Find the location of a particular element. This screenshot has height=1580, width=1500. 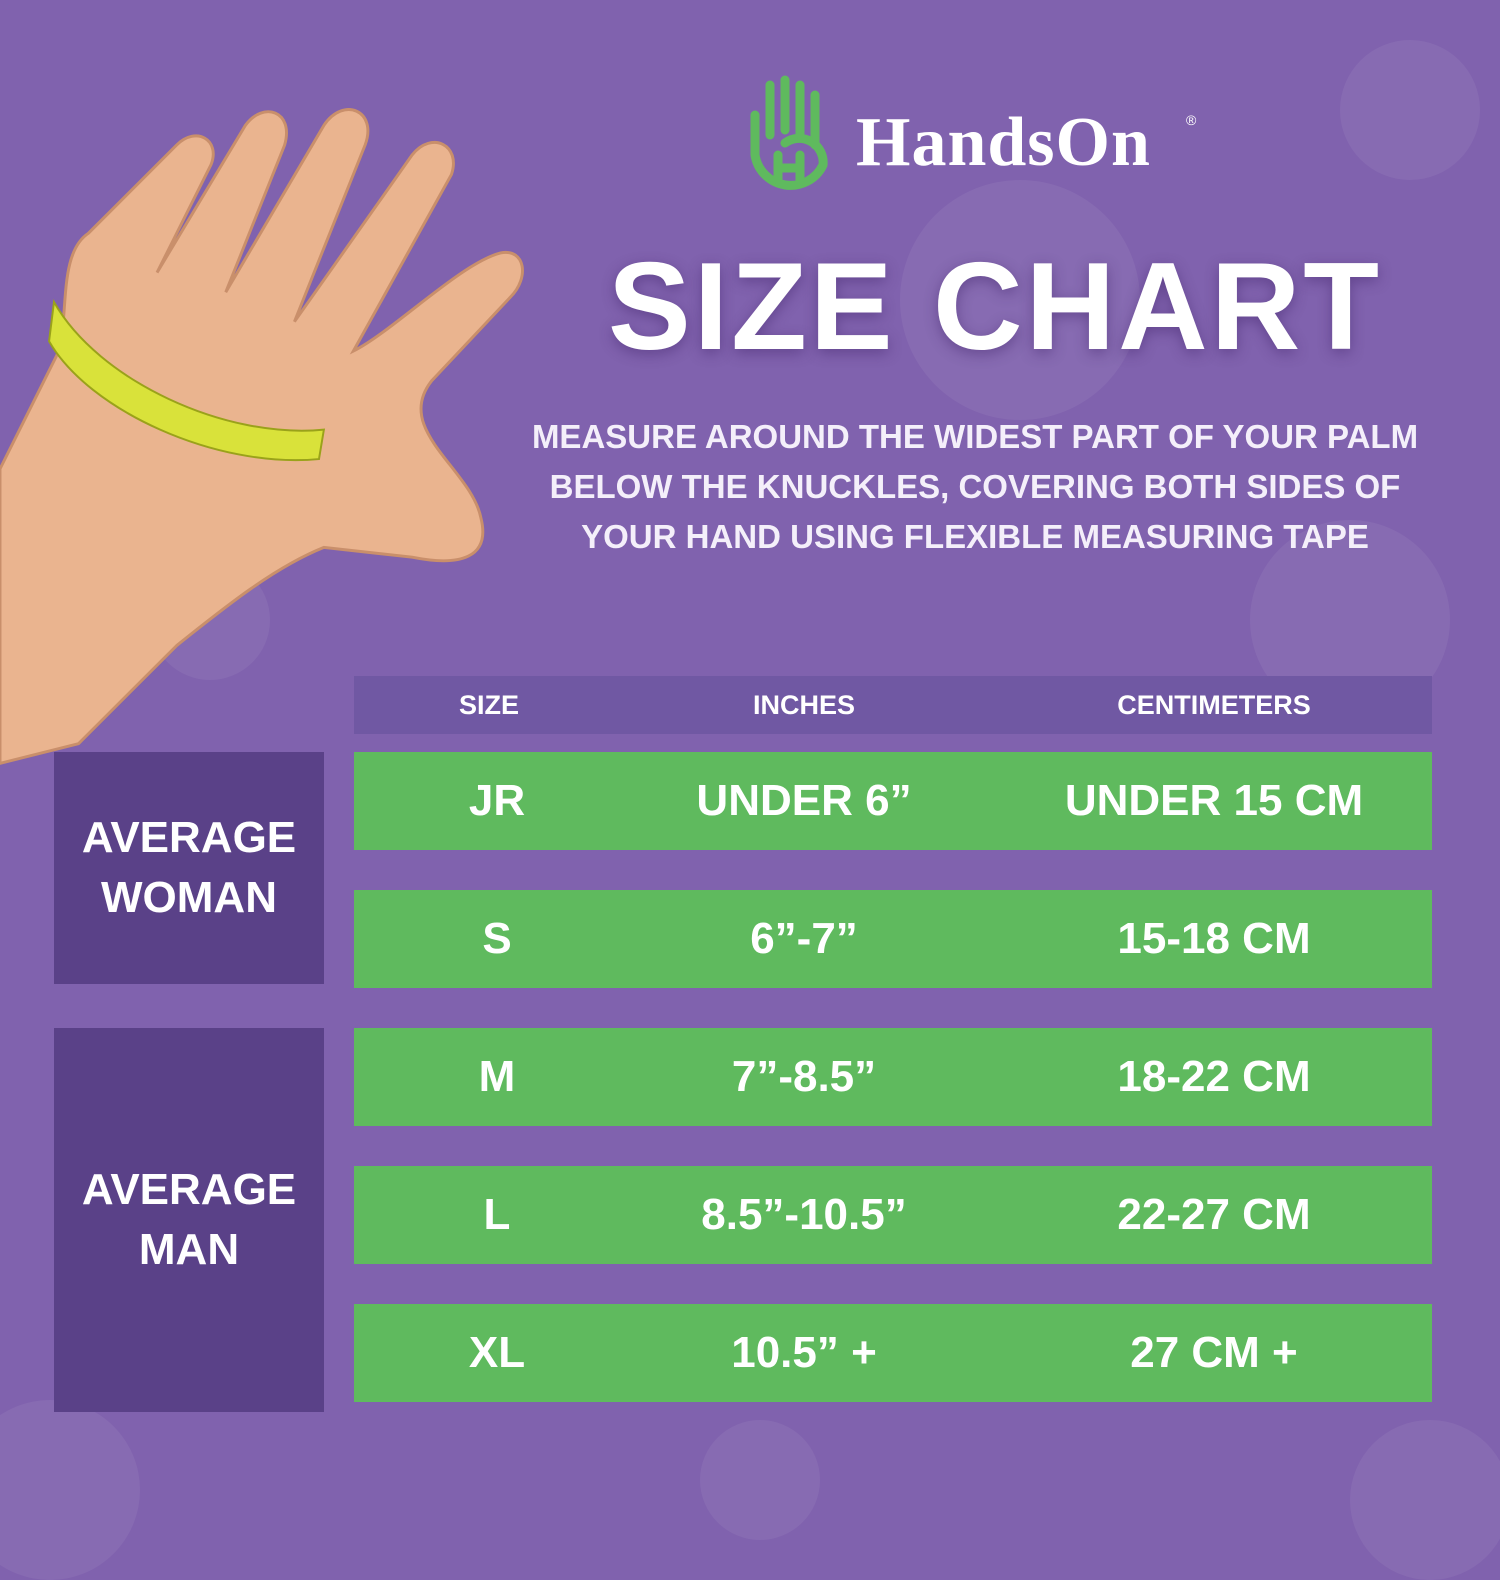

size-cell: XL is located at coordinates (497, 1352).